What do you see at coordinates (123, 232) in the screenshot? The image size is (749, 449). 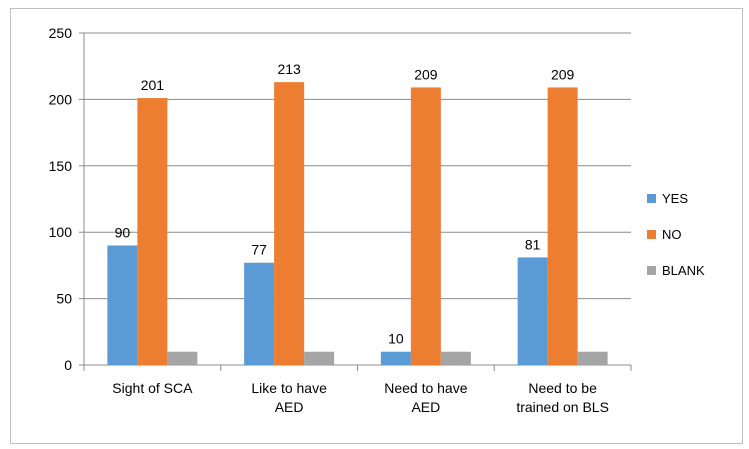 I see `data-label: 90` at bounding box center [123, 232].